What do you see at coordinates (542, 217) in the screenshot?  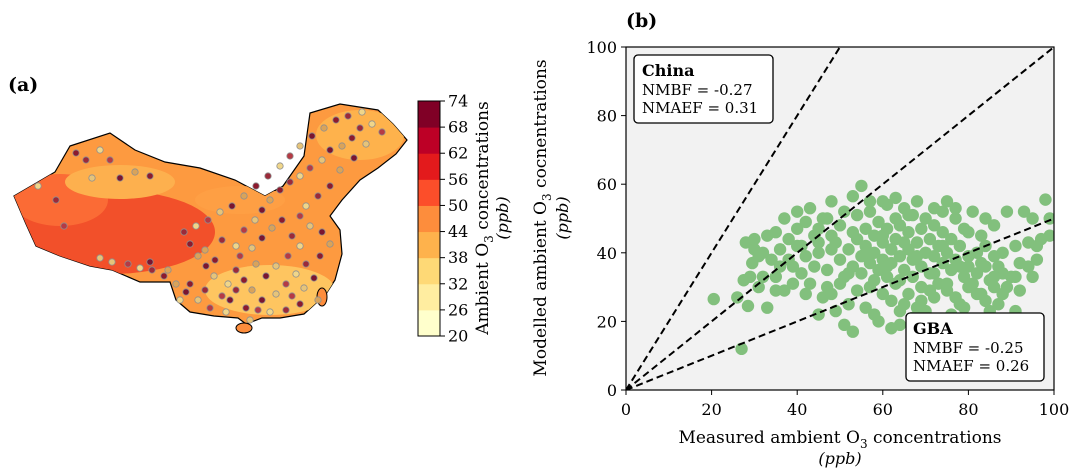 I see `y-axis-label: Modelled ambient O3 cocnentrations` at bounding box center [542, 217].